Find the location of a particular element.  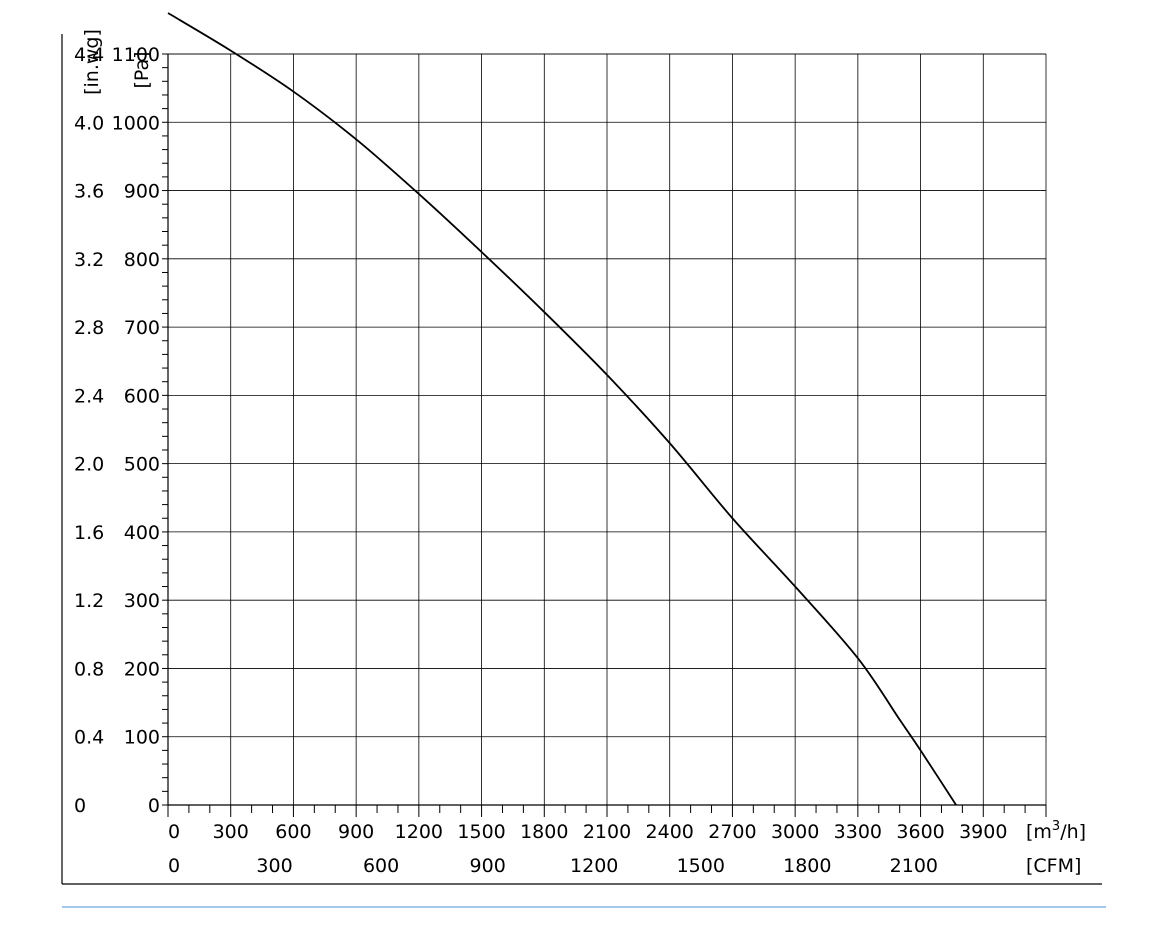

y-tick-label-pa: 800 is located at coordinates (142, 260).